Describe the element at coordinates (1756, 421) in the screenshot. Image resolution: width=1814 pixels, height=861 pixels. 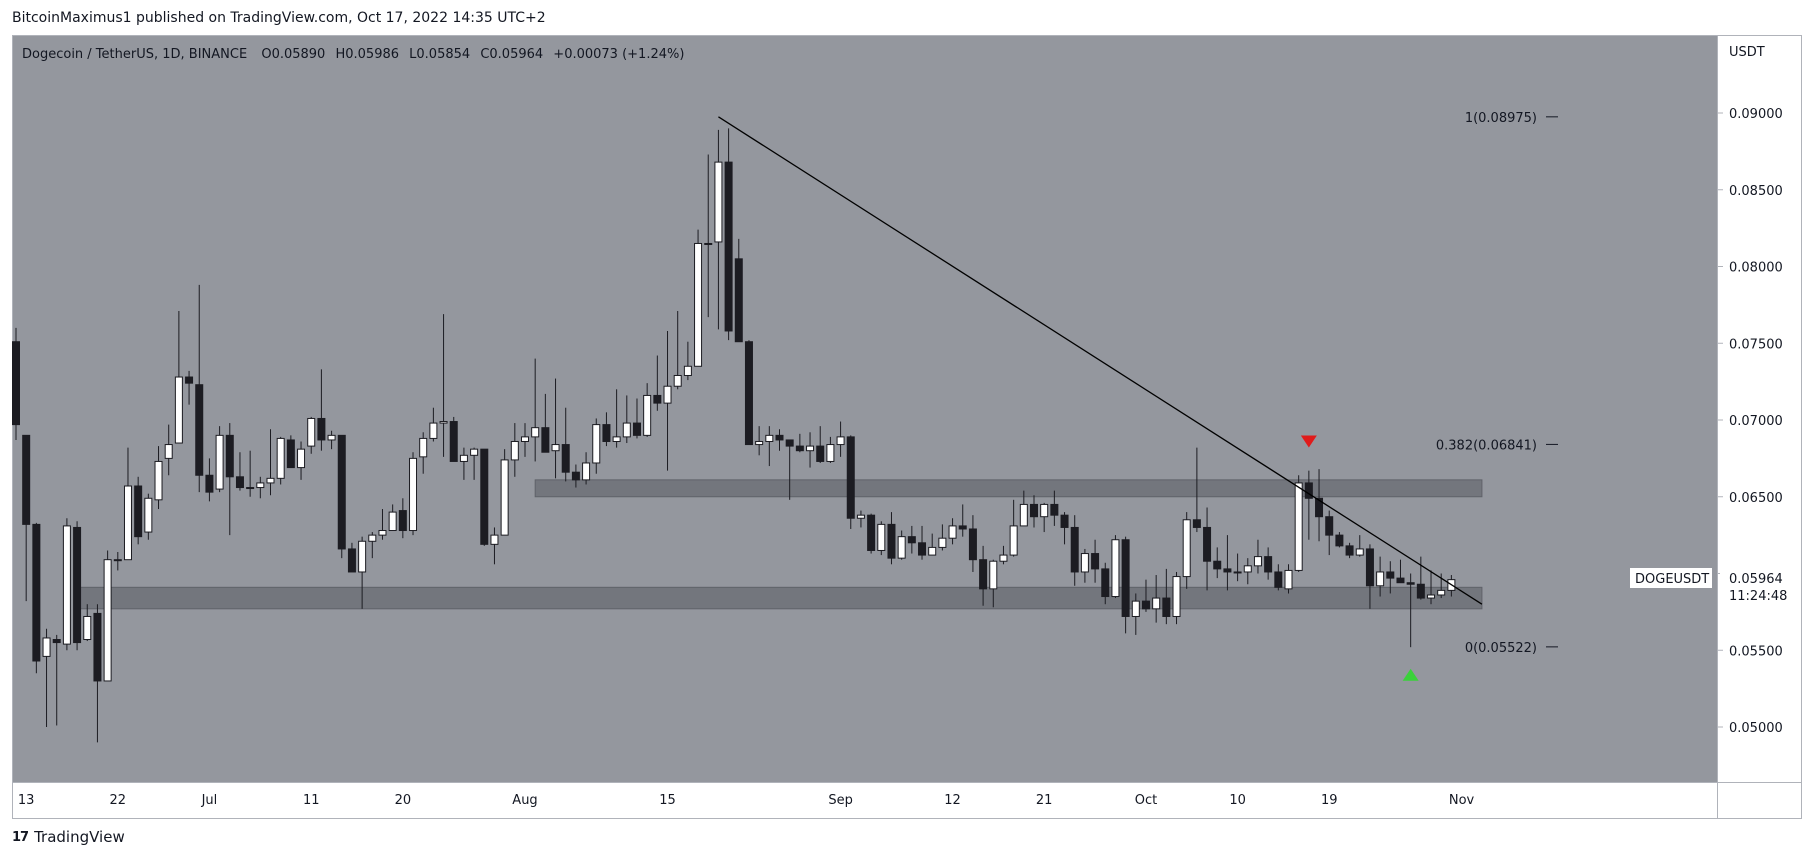
I see `price-tick-label-4: 0.07000` at that location.